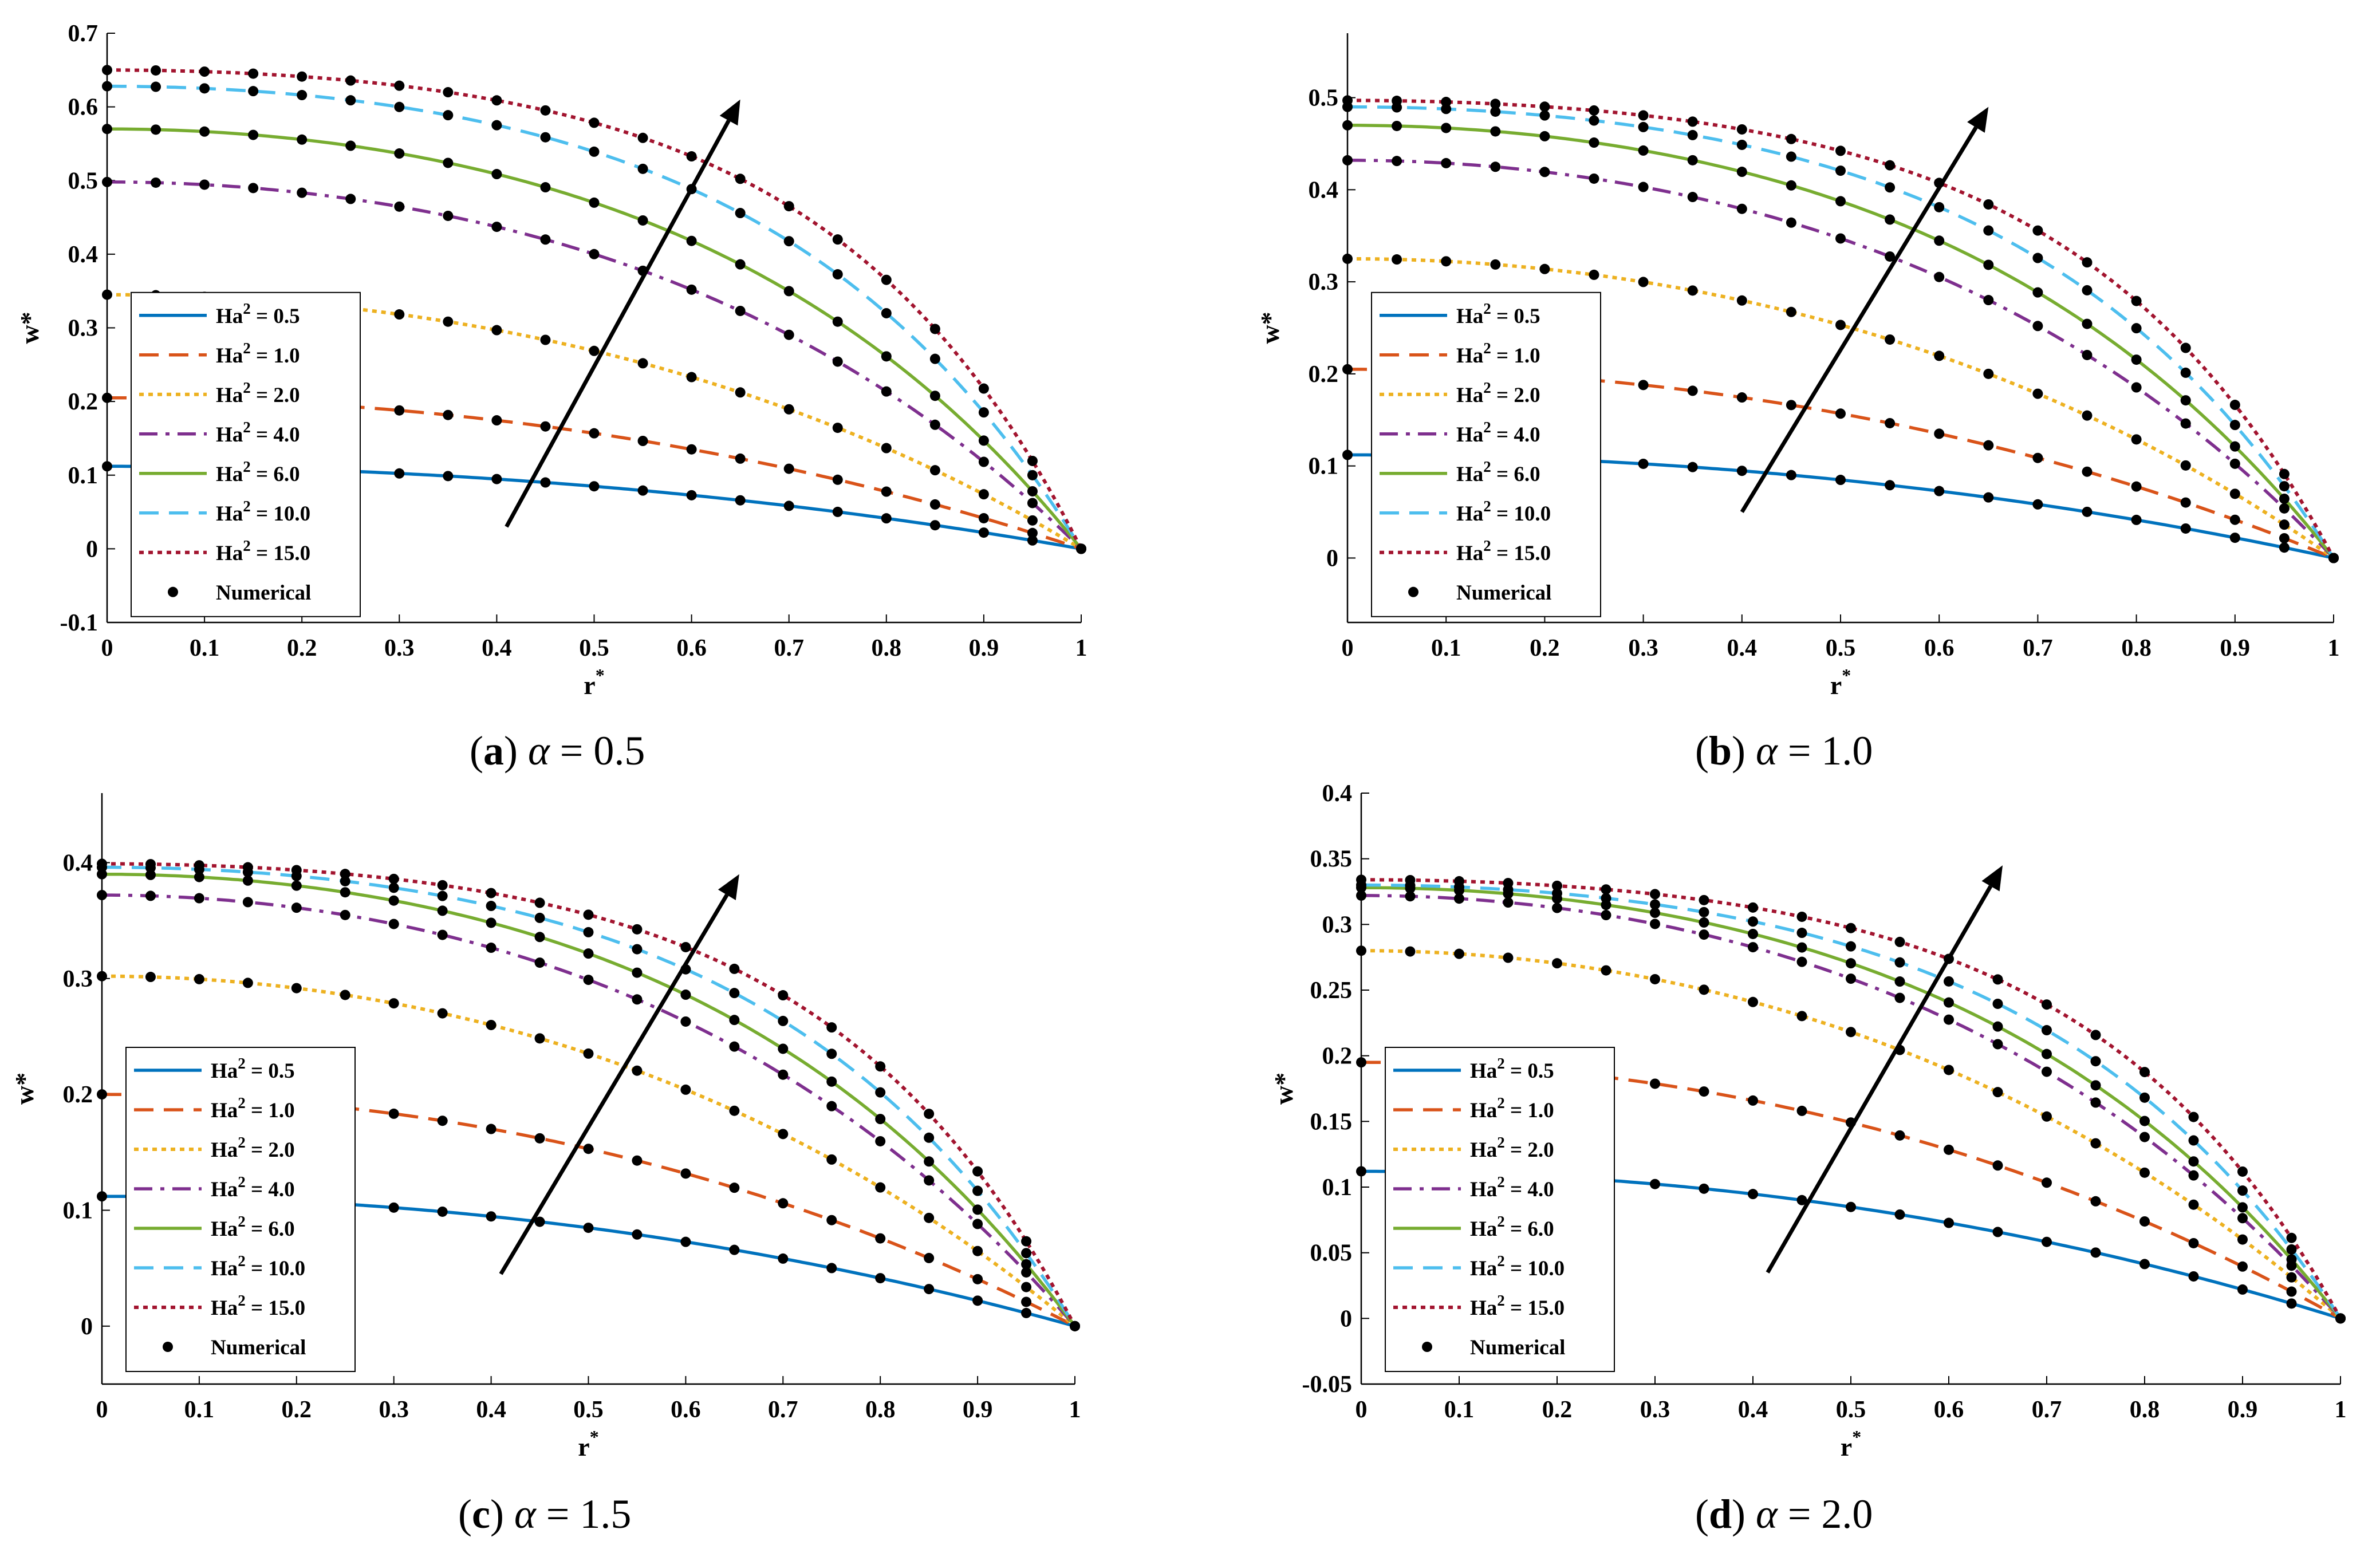  Describe the element at coordinates (1504, 512) in the screenshot. I see `legend-entry-label: Ha2 = 10.0` at that location.